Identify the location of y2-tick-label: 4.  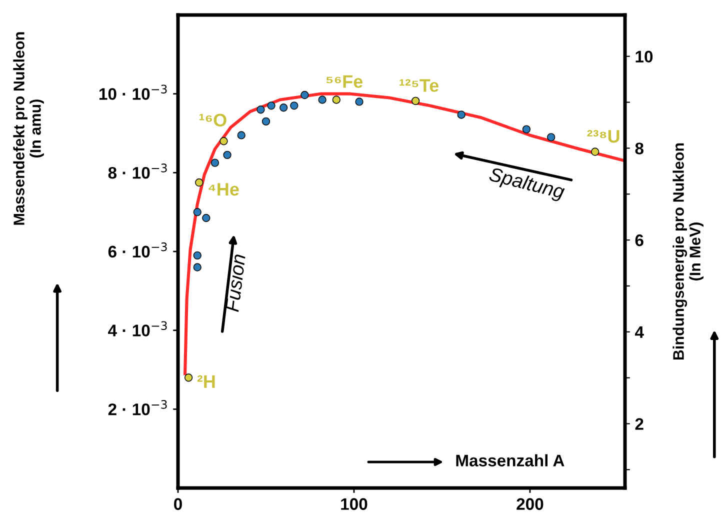
(639, 332).